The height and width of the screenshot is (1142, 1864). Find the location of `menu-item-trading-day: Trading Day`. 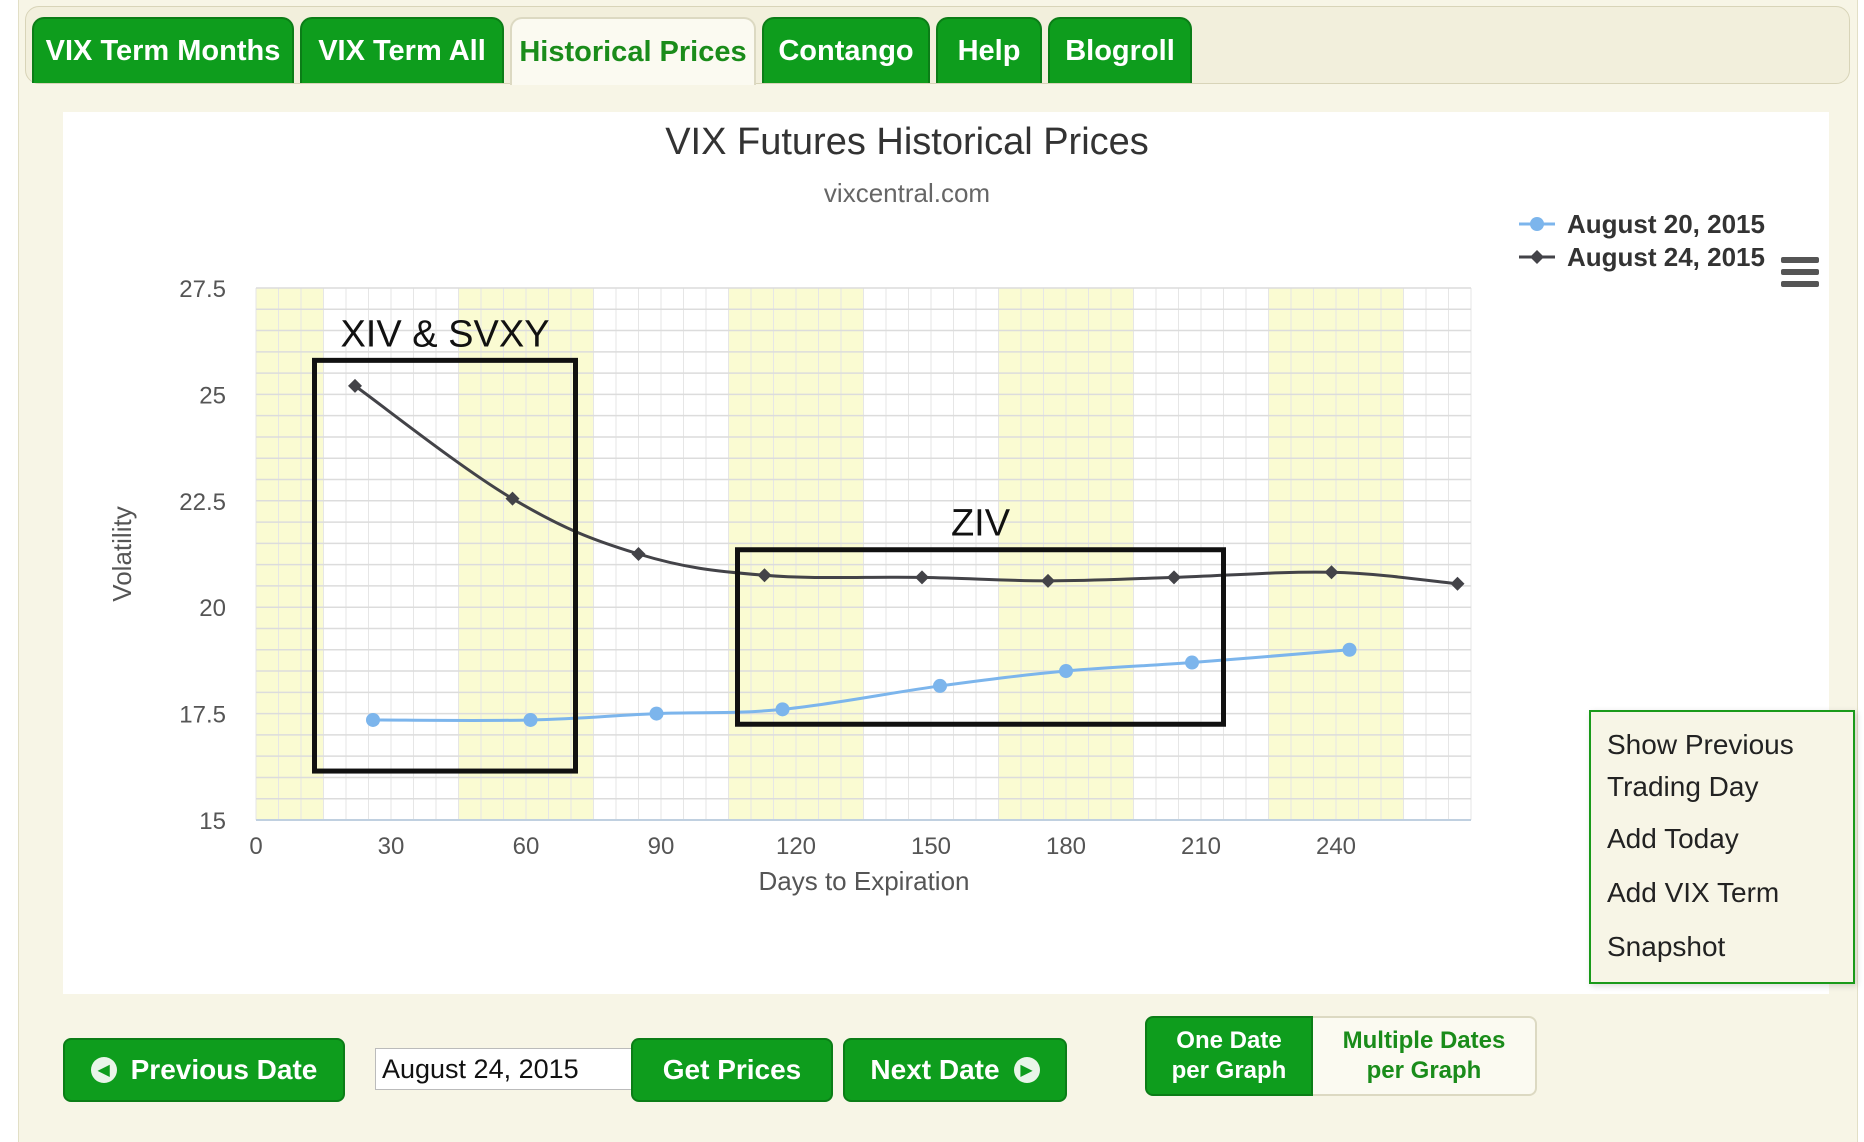

menu-item-trading-day: Trading Day is located at coordinates (1683, 786).